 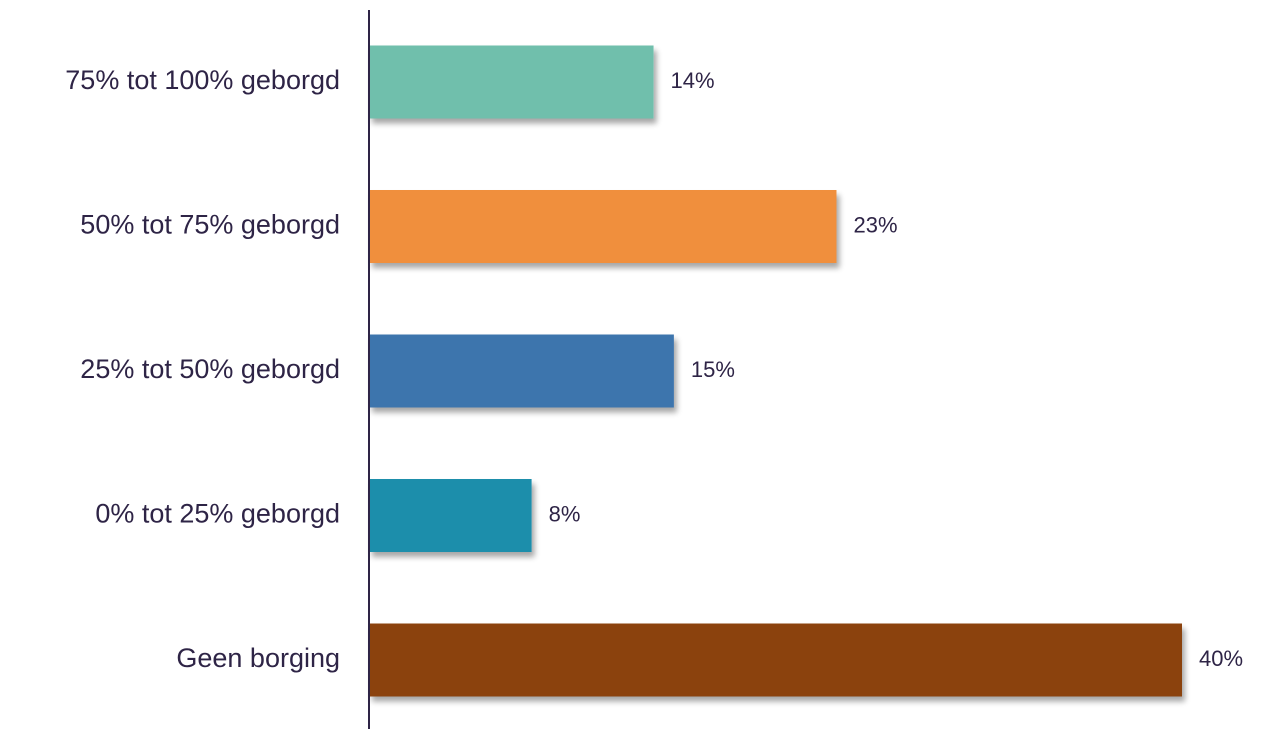 What do you see at coordinates (521, 371) in the screenshot?
I see `bar-25-tot-50-geborgd` at bounding box center [521, 371].